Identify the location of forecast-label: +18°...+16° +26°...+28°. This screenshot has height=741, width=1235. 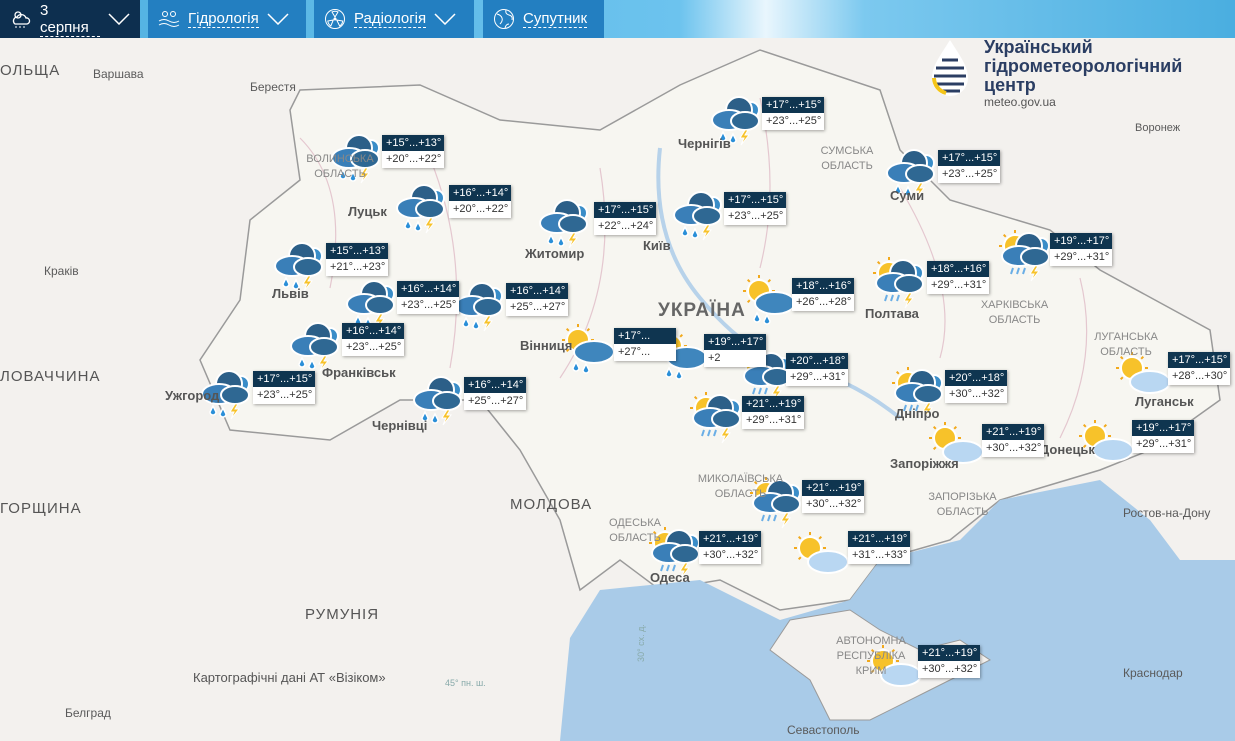
(823, 294).